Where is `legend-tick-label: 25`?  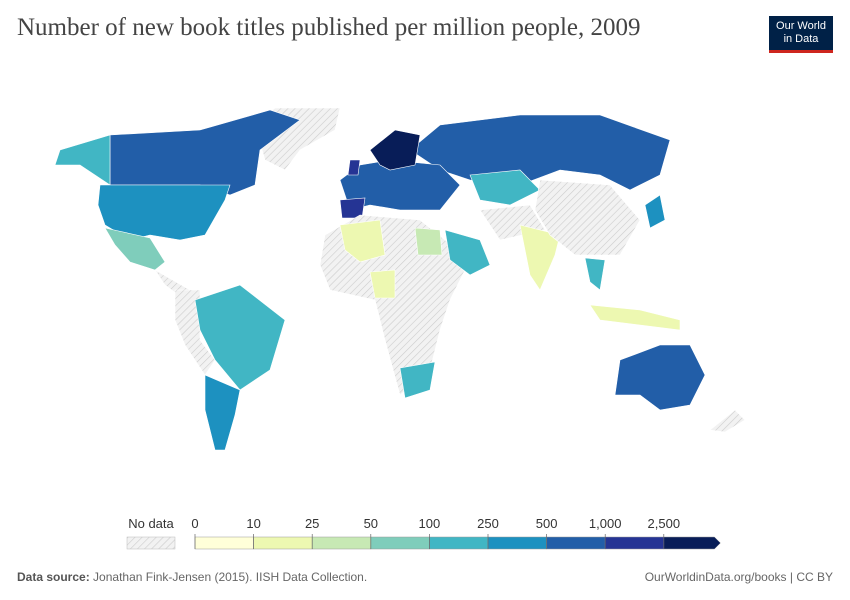 legend-tick-label: 25 is located at coordinates (312, 523).